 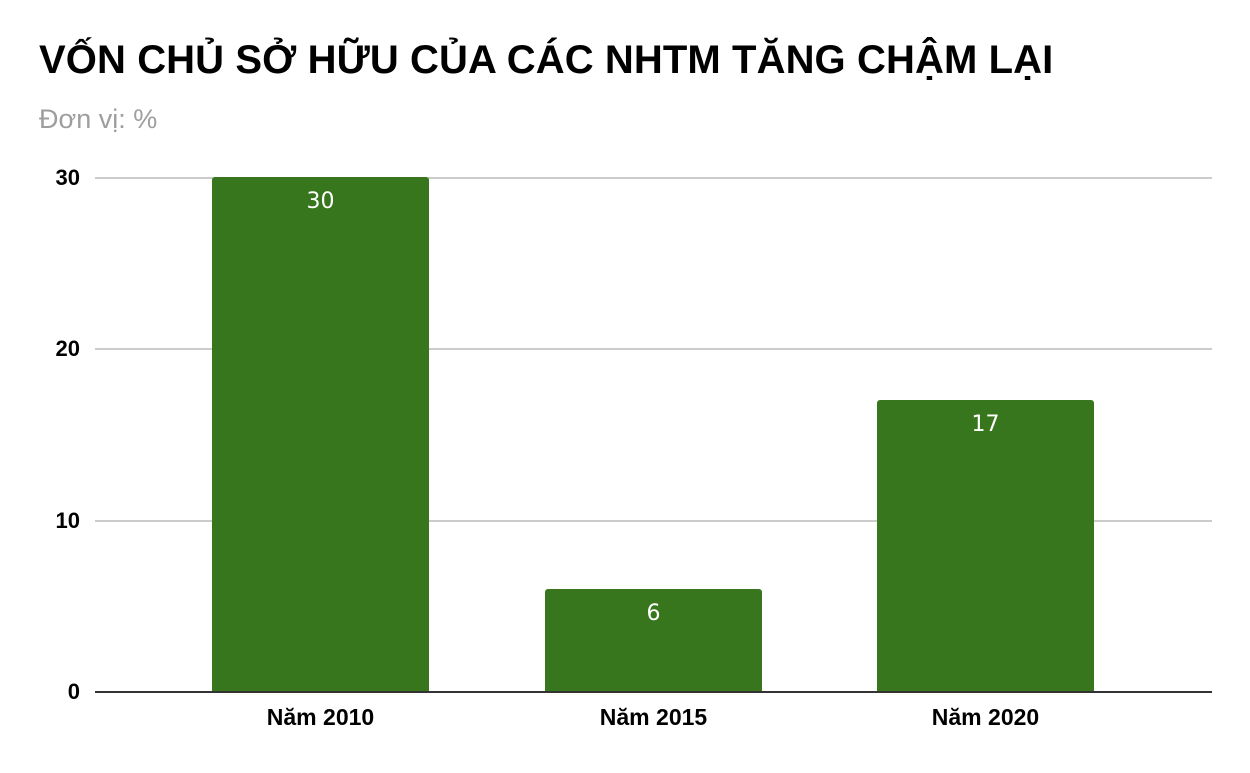 What do you see at coordinates (320, 201) in the screenshot?
I see `bar-data-label: 30` at bounding box center [320, 201].